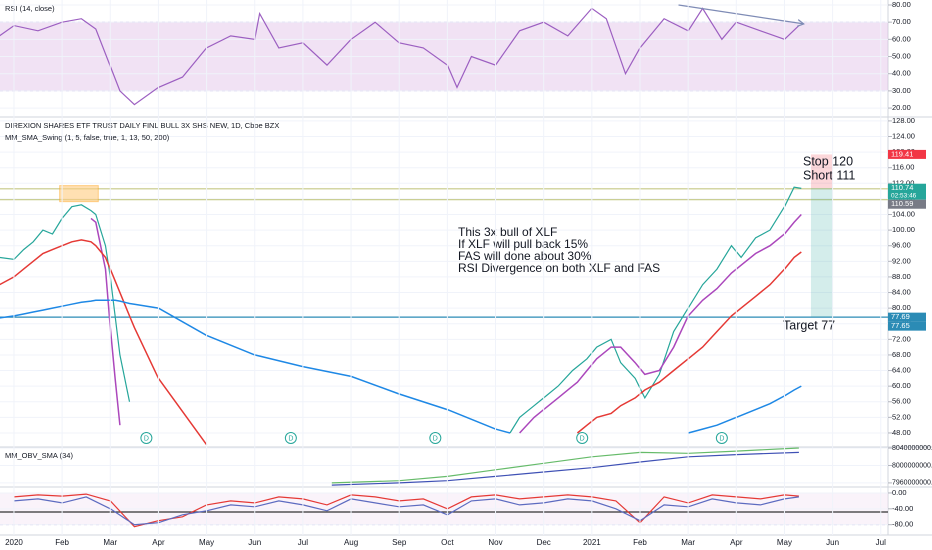 This screenshot has height=550, width=932. I want to click on pane-title: RSI (14, close), so click(30, 8).